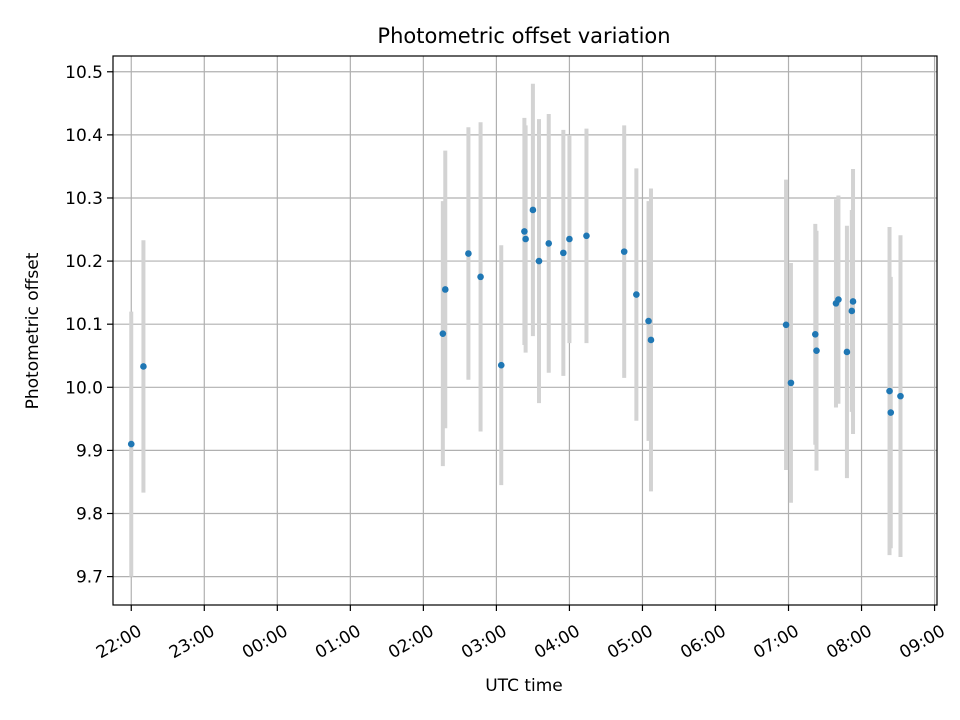  Describe the element at coordinates (89, 451) in the screenshot. I see `y-tick-label: 9.9` at that location.